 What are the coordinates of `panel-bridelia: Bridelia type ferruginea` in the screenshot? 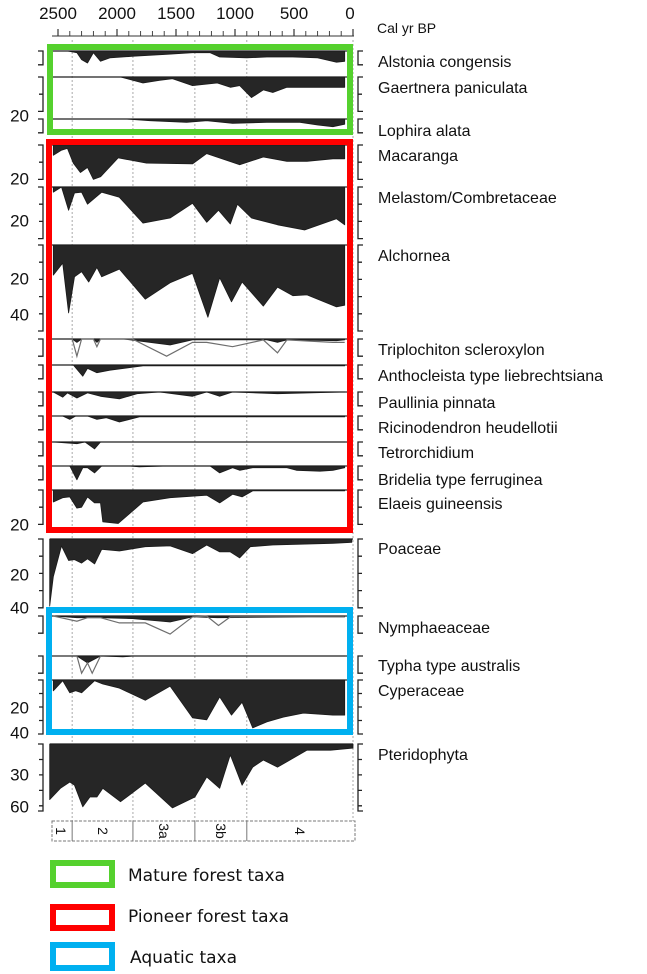 It's located at (290, 477).